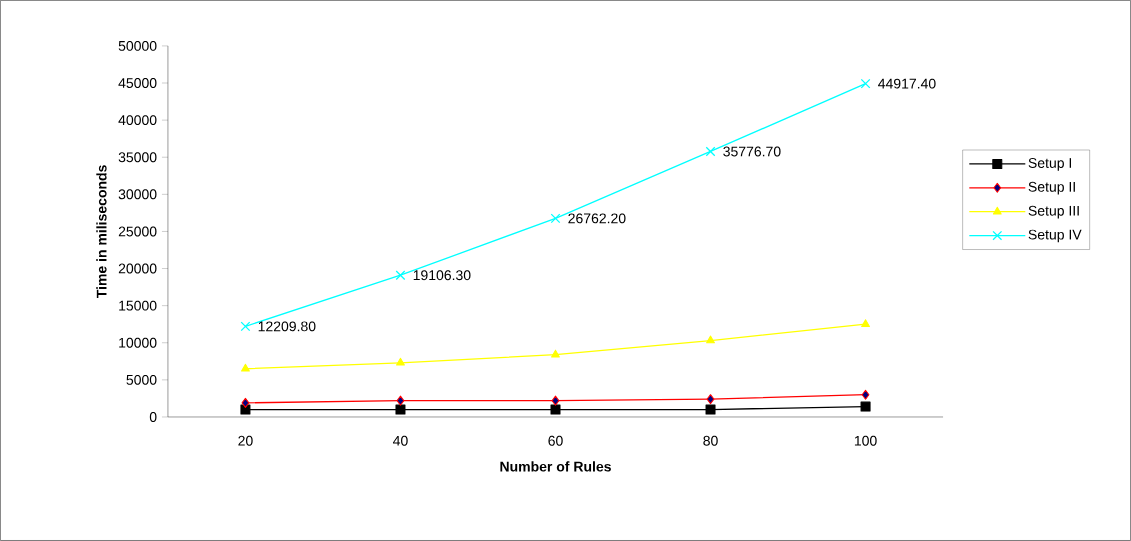  Describe the element at coordinates (287, 326) in the screenshot. I see `data-label: 12209.80` at that location.